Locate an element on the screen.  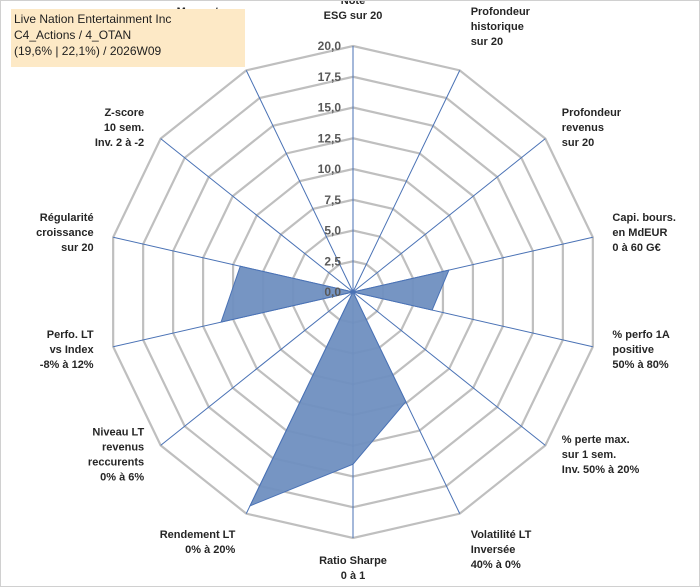
axis-label-line: sur 1 sem. is located at coordinates (589, 455).